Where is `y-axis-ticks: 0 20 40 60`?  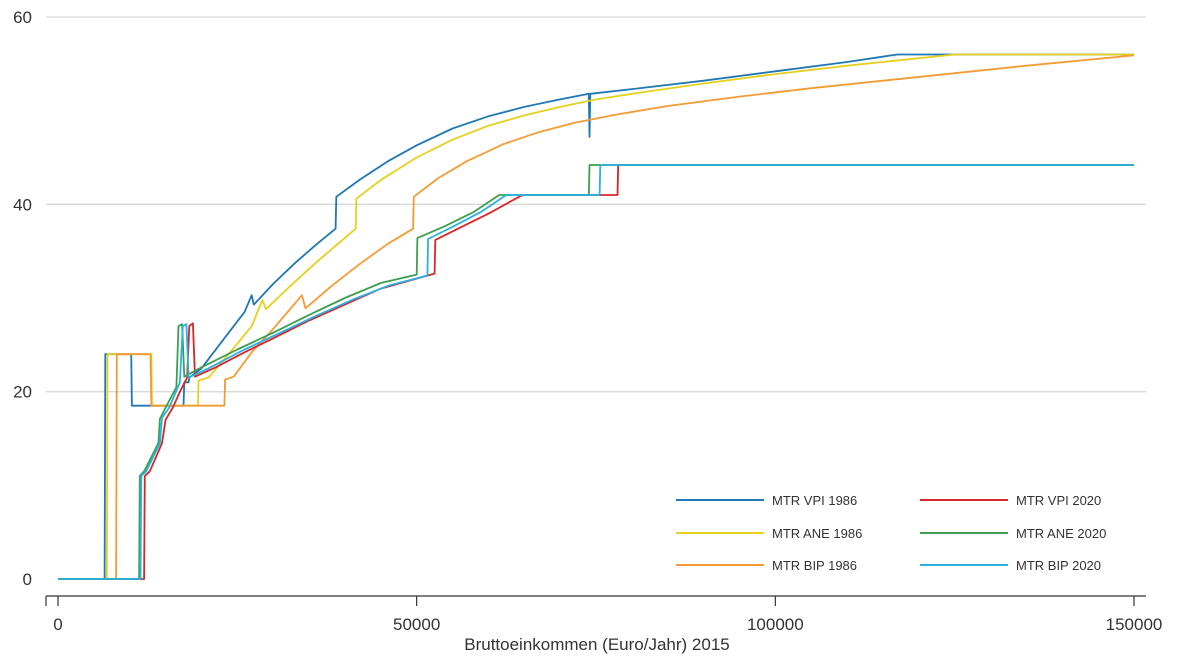 y-axis-ticks: 0 20 40 60 is located at coordinates (22, 298).